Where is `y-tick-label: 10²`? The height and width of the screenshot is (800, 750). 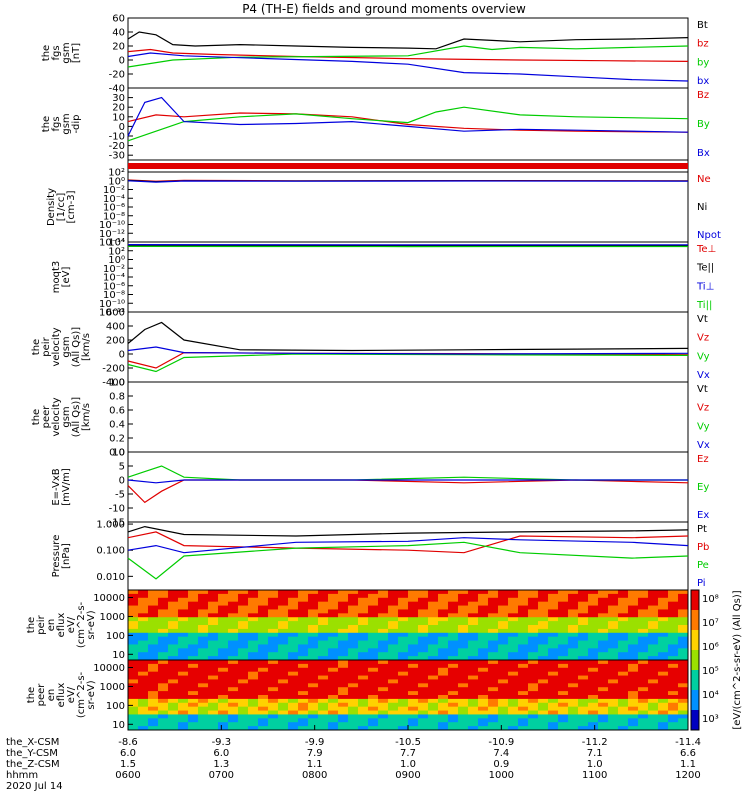 y-tick-label: 10² is located at coordinates (116, 173).